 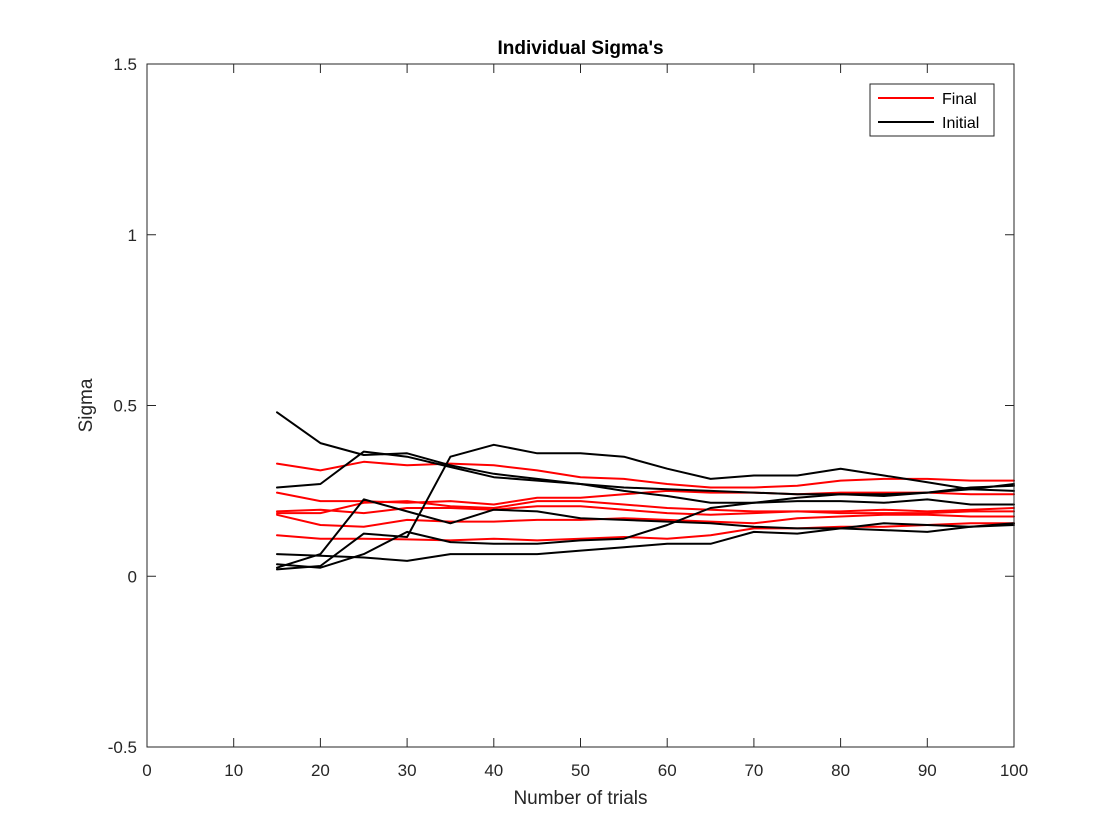 What do you see at coordinates (960, 123) in the screenshot?
I see `legend-label-initial: Initial` at bounding box center [960, 123].